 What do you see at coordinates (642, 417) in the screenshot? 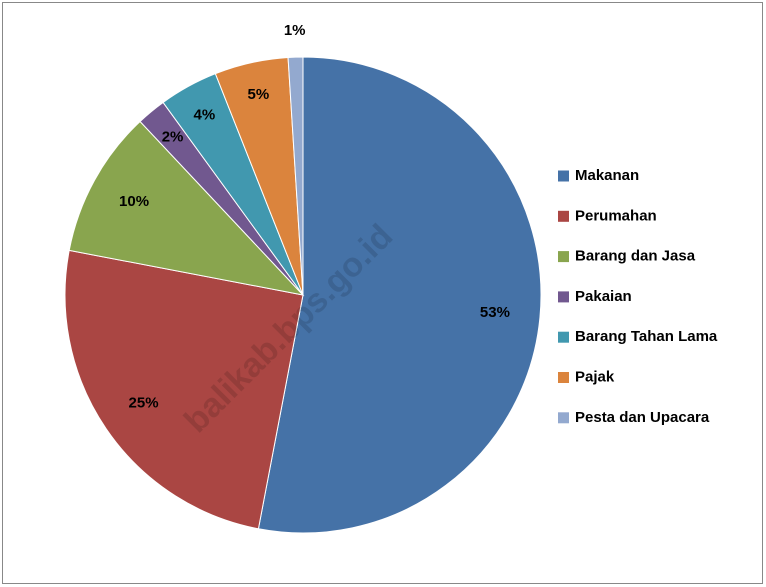
I see `legend-label: Pesta dan Upacara` at bounding box center [642, 417].